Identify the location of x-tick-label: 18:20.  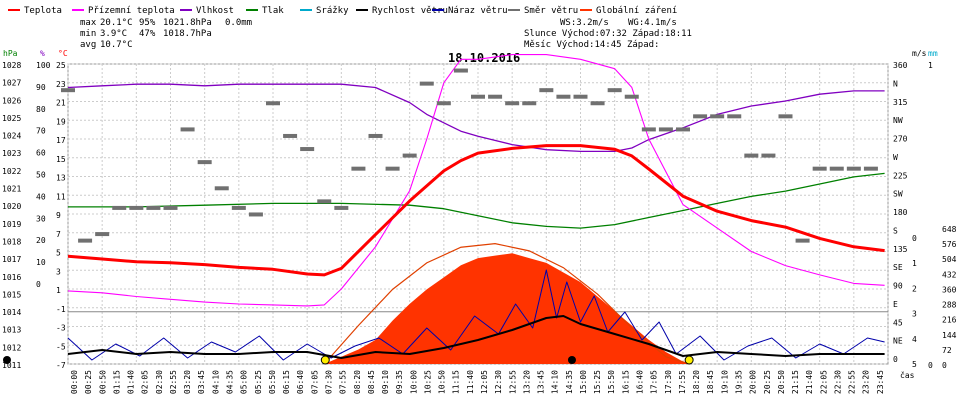
(696, 382).